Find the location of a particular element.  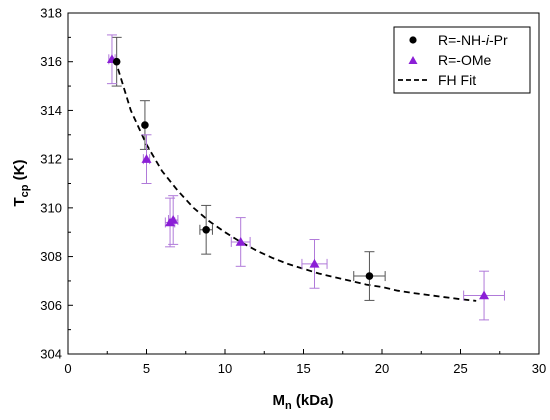

legend-box is located at coordinates (462, 60).